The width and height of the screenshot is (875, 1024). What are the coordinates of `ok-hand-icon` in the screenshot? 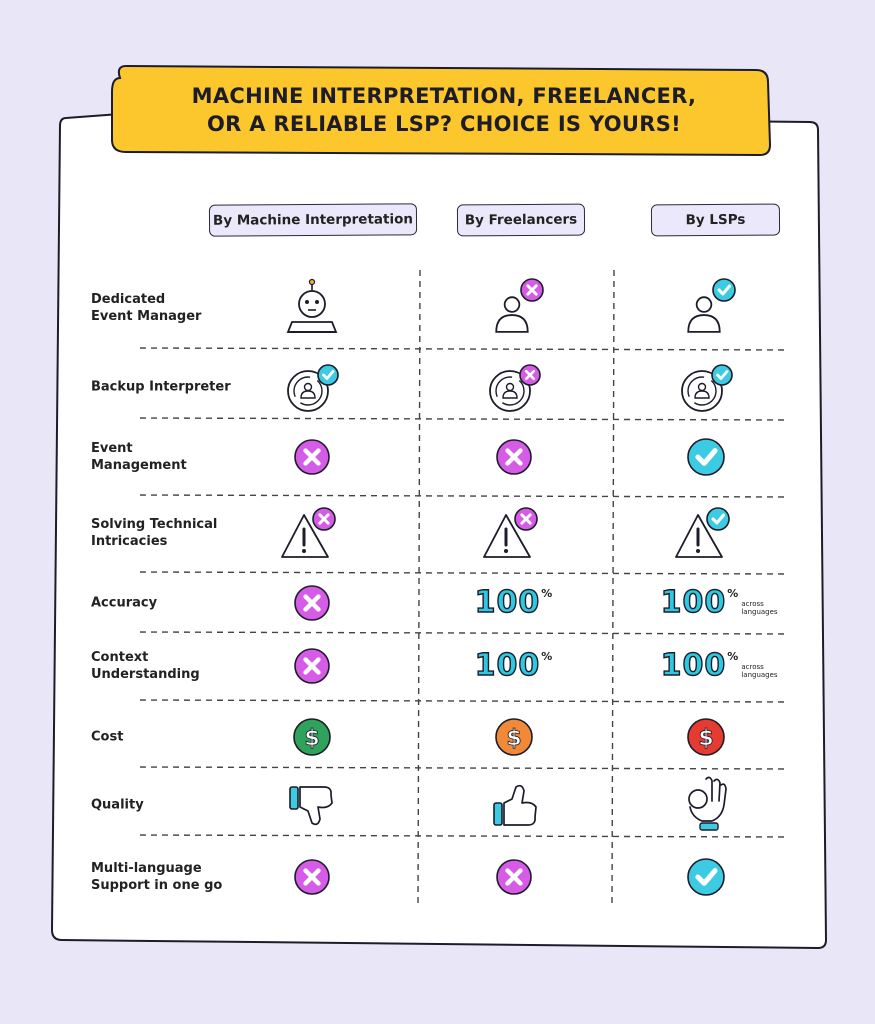 It's located at (706, 805).